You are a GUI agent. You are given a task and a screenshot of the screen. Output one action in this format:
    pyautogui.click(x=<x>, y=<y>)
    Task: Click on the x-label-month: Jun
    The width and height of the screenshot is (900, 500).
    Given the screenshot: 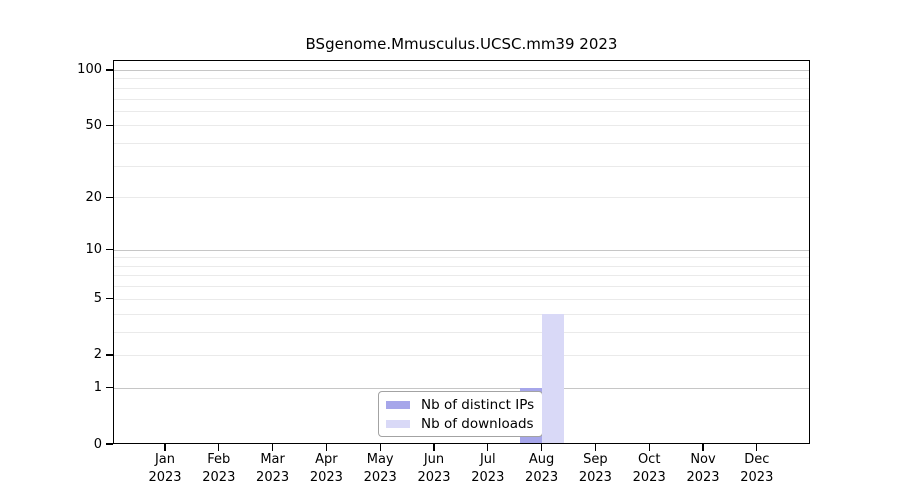 What is the action you would take?
    pyautogui.click(x=434, y=459)
    